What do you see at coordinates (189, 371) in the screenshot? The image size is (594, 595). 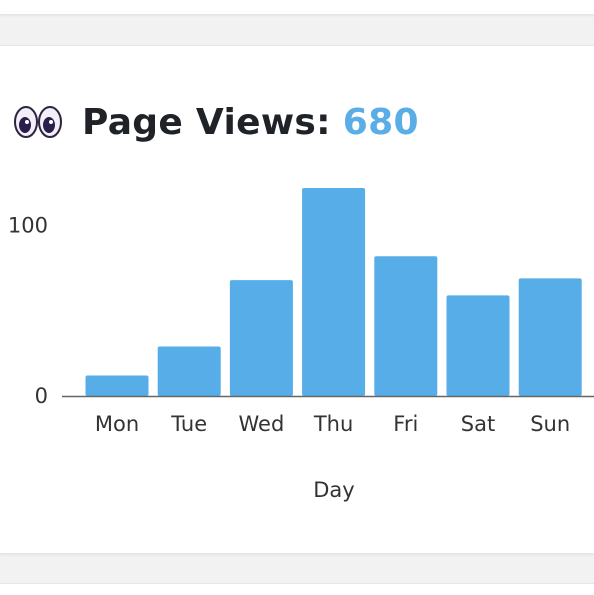 I see `bar-tue` at bounding box center [189, 371].